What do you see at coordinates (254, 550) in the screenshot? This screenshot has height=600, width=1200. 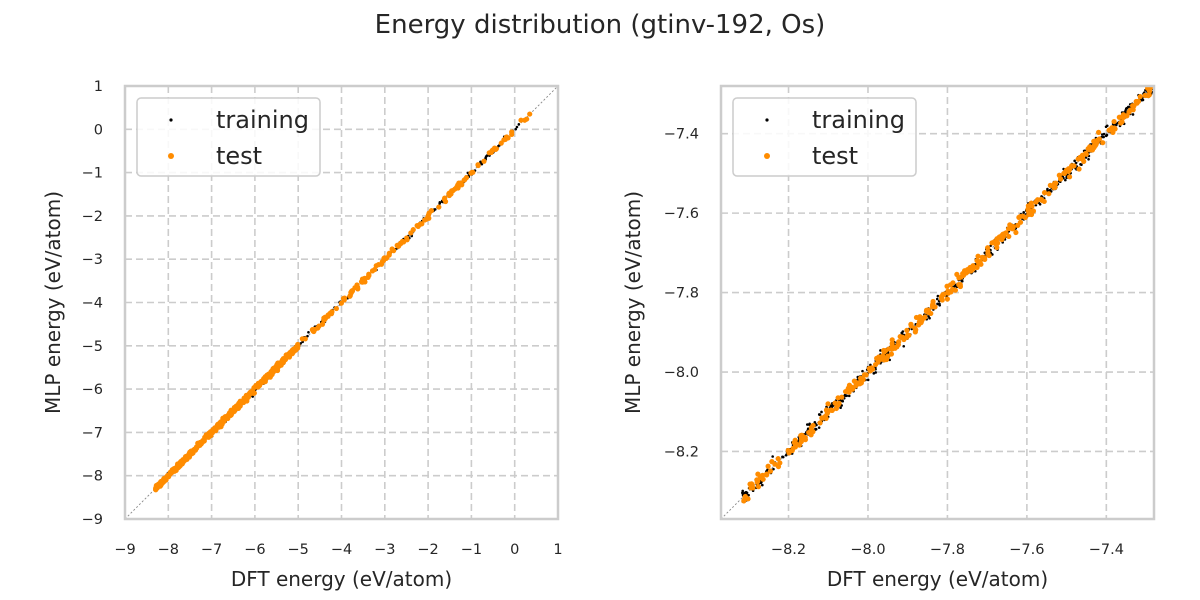 I see `x-tick-label: −6` at bounding box center [254, 550].